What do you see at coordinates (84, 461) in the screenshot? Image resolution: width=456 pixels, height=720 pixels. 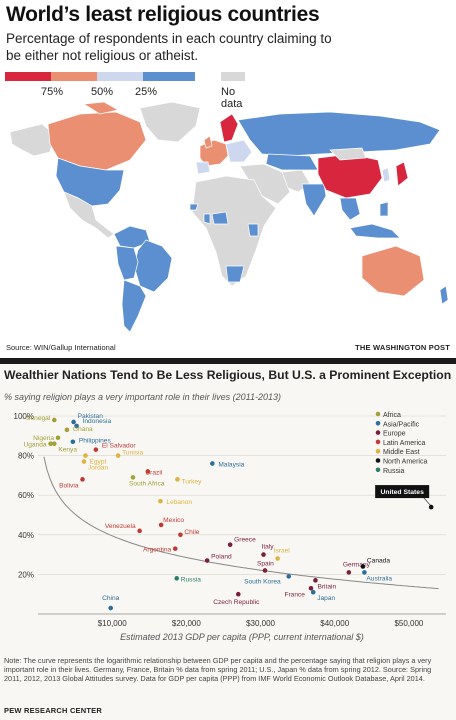 I see `point-jordan` at bounding box center [84, 461].